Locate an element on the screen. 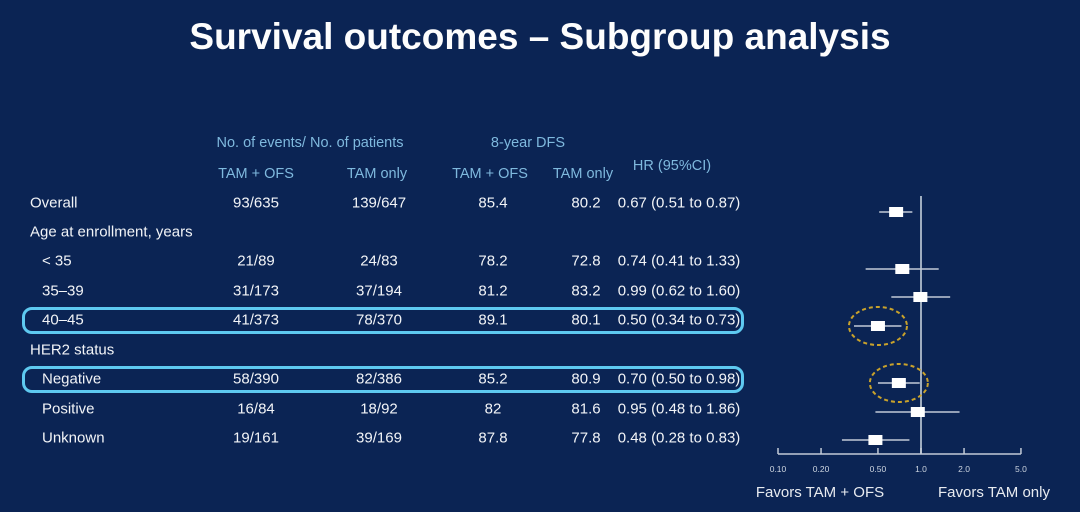  cell-hr: 0.67 (0.51 to 0.87) is located at coordinates (679, 203).